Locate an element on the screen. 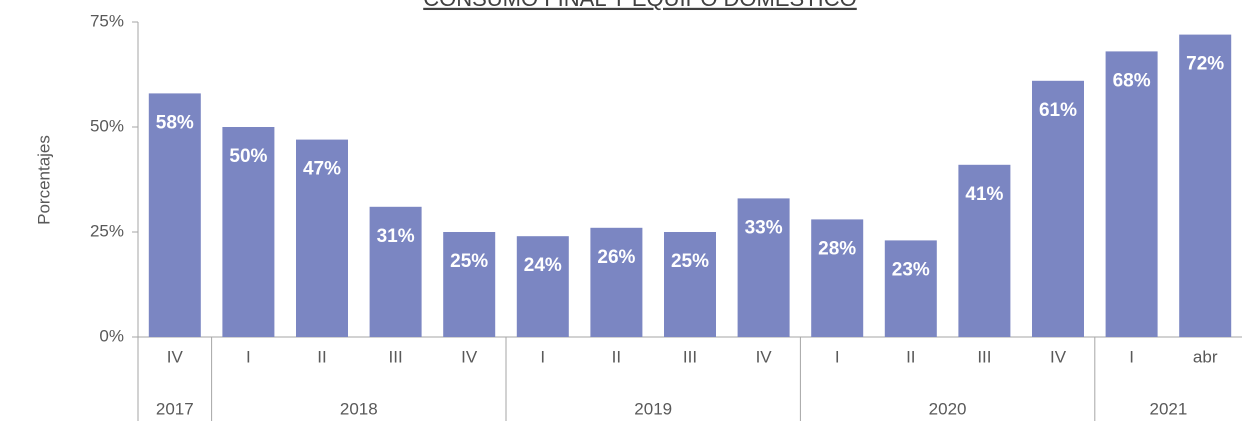 The width and height of the screenshot is (1242, 421). group-label: 2019 is located at coordinates (653, 408).